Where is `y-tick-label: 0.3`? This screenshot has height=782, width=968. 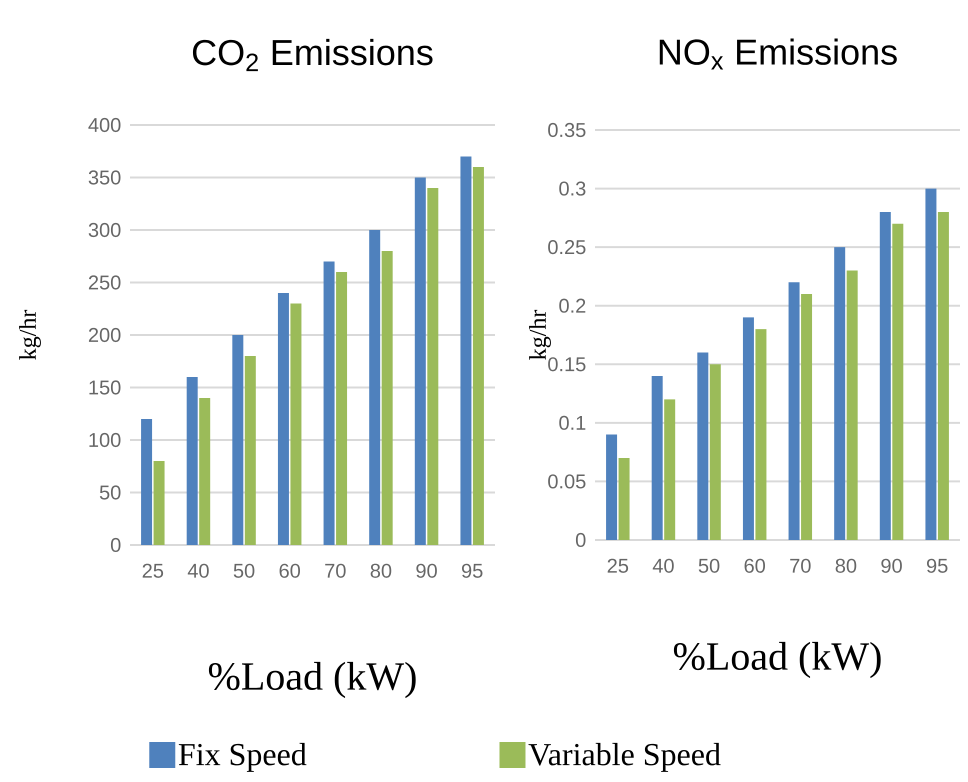 y-tick-label: 0.3 is located at coordinates (572, 188).